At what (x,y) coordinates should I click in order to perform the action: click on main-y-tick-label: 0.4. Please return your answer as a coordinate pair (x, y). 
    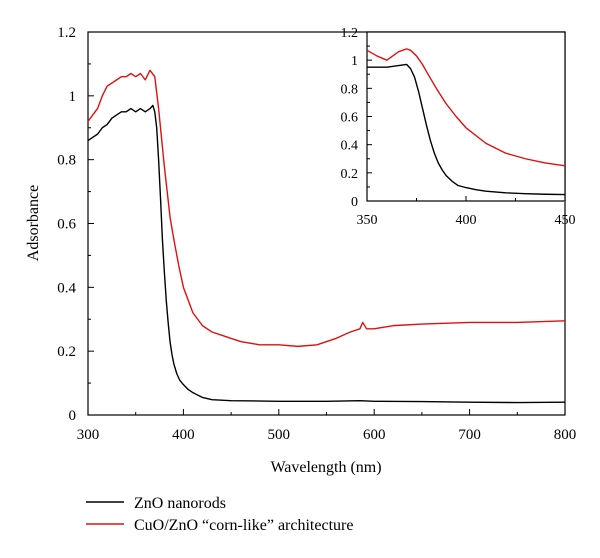
    Looking at the image, I should click on (66, 288).